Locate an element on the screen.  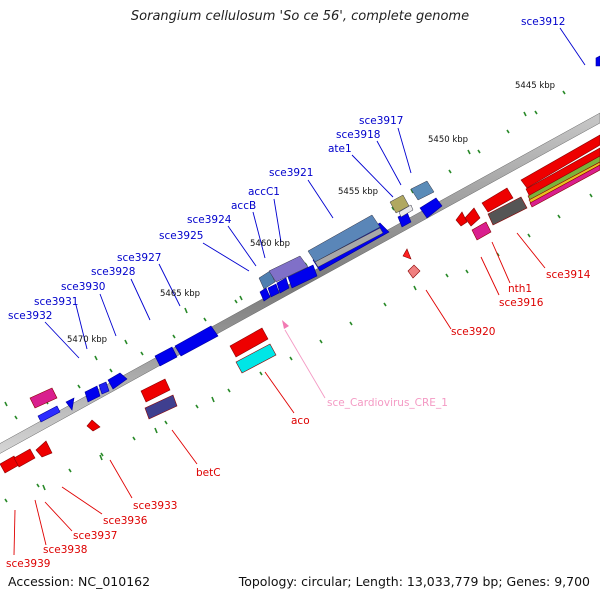
gene-label: sce3927 is located at coordinates (139, 258).